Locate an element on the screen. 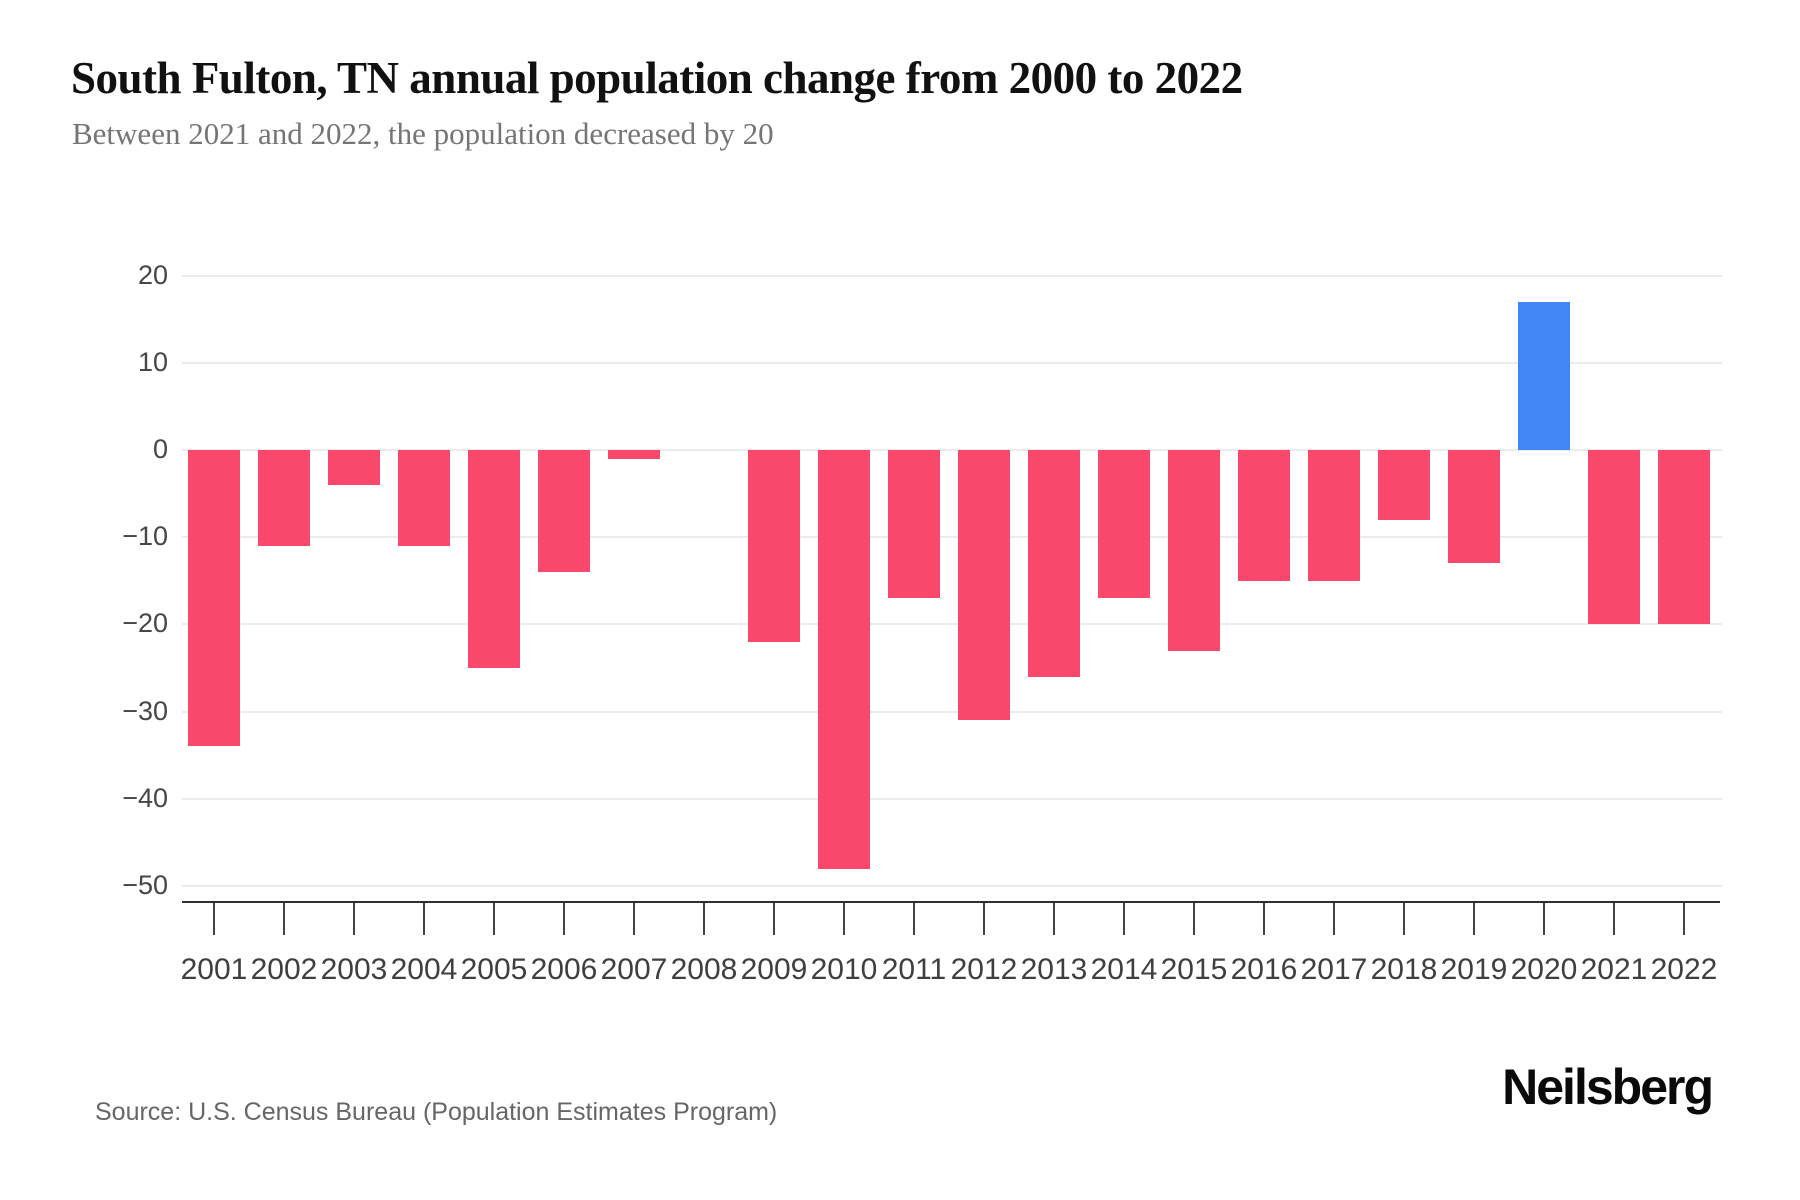  x-tick-2012 is located at coordinates (984, 919).